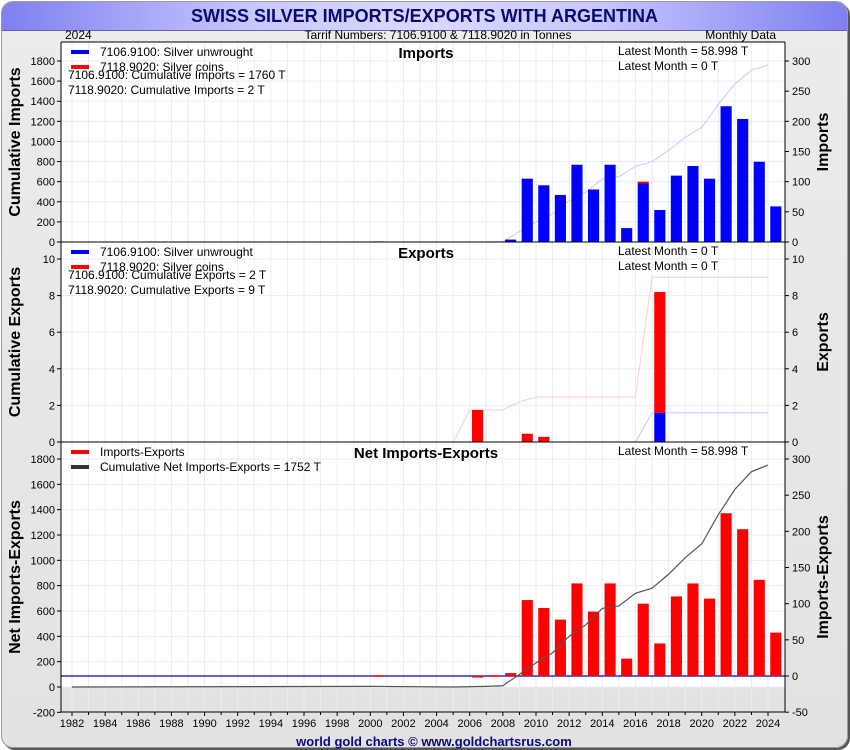  Describe the element at coordinates (52, 333) in the screenshot. I see `left-tick-label: 6` at that location.